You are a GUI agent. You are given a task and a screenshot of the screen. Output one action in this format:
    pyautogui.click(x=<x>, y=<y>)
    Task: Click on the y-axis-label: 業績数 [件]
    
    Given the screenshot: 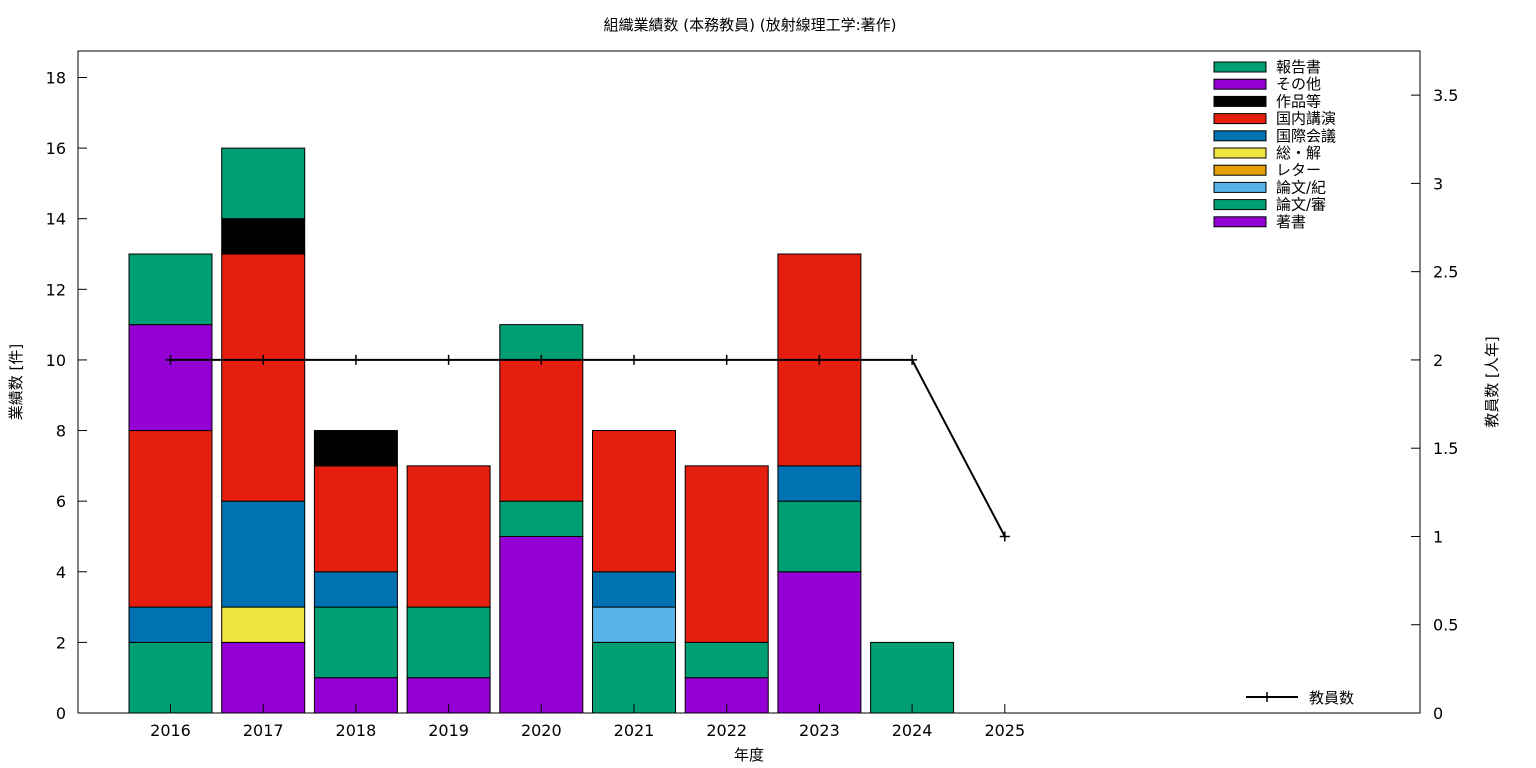 What is the action you would take?
    pyautogui.click(x=16, y=382)
    